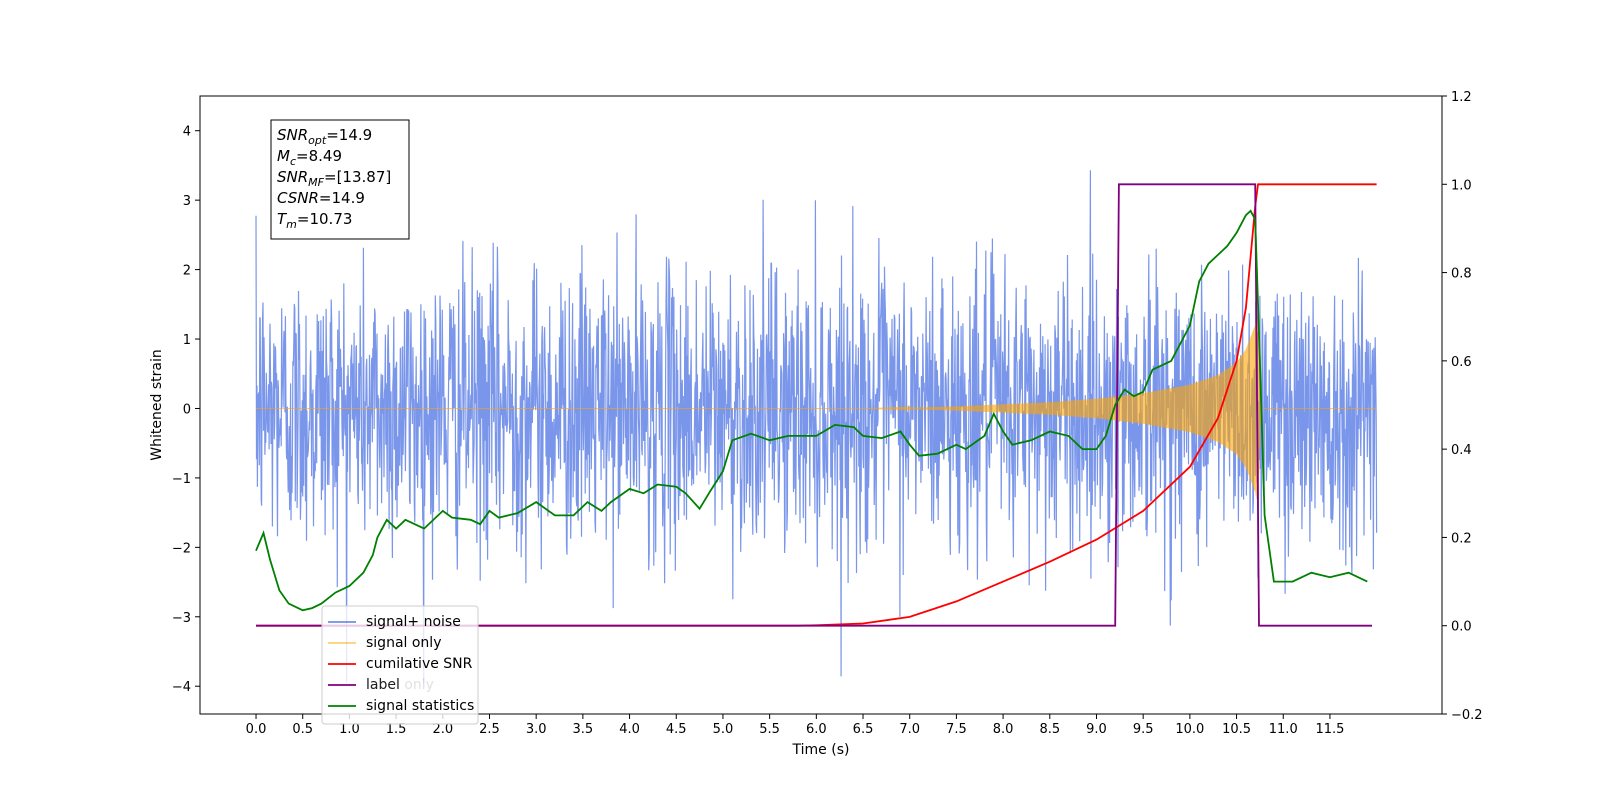 This screenshot has height=800, width=1600. I want to click on y-axis-right: 1.2 1.0 0.8 0.6 0.4 0.2 0.0 −0.2, so click(1462, 406).